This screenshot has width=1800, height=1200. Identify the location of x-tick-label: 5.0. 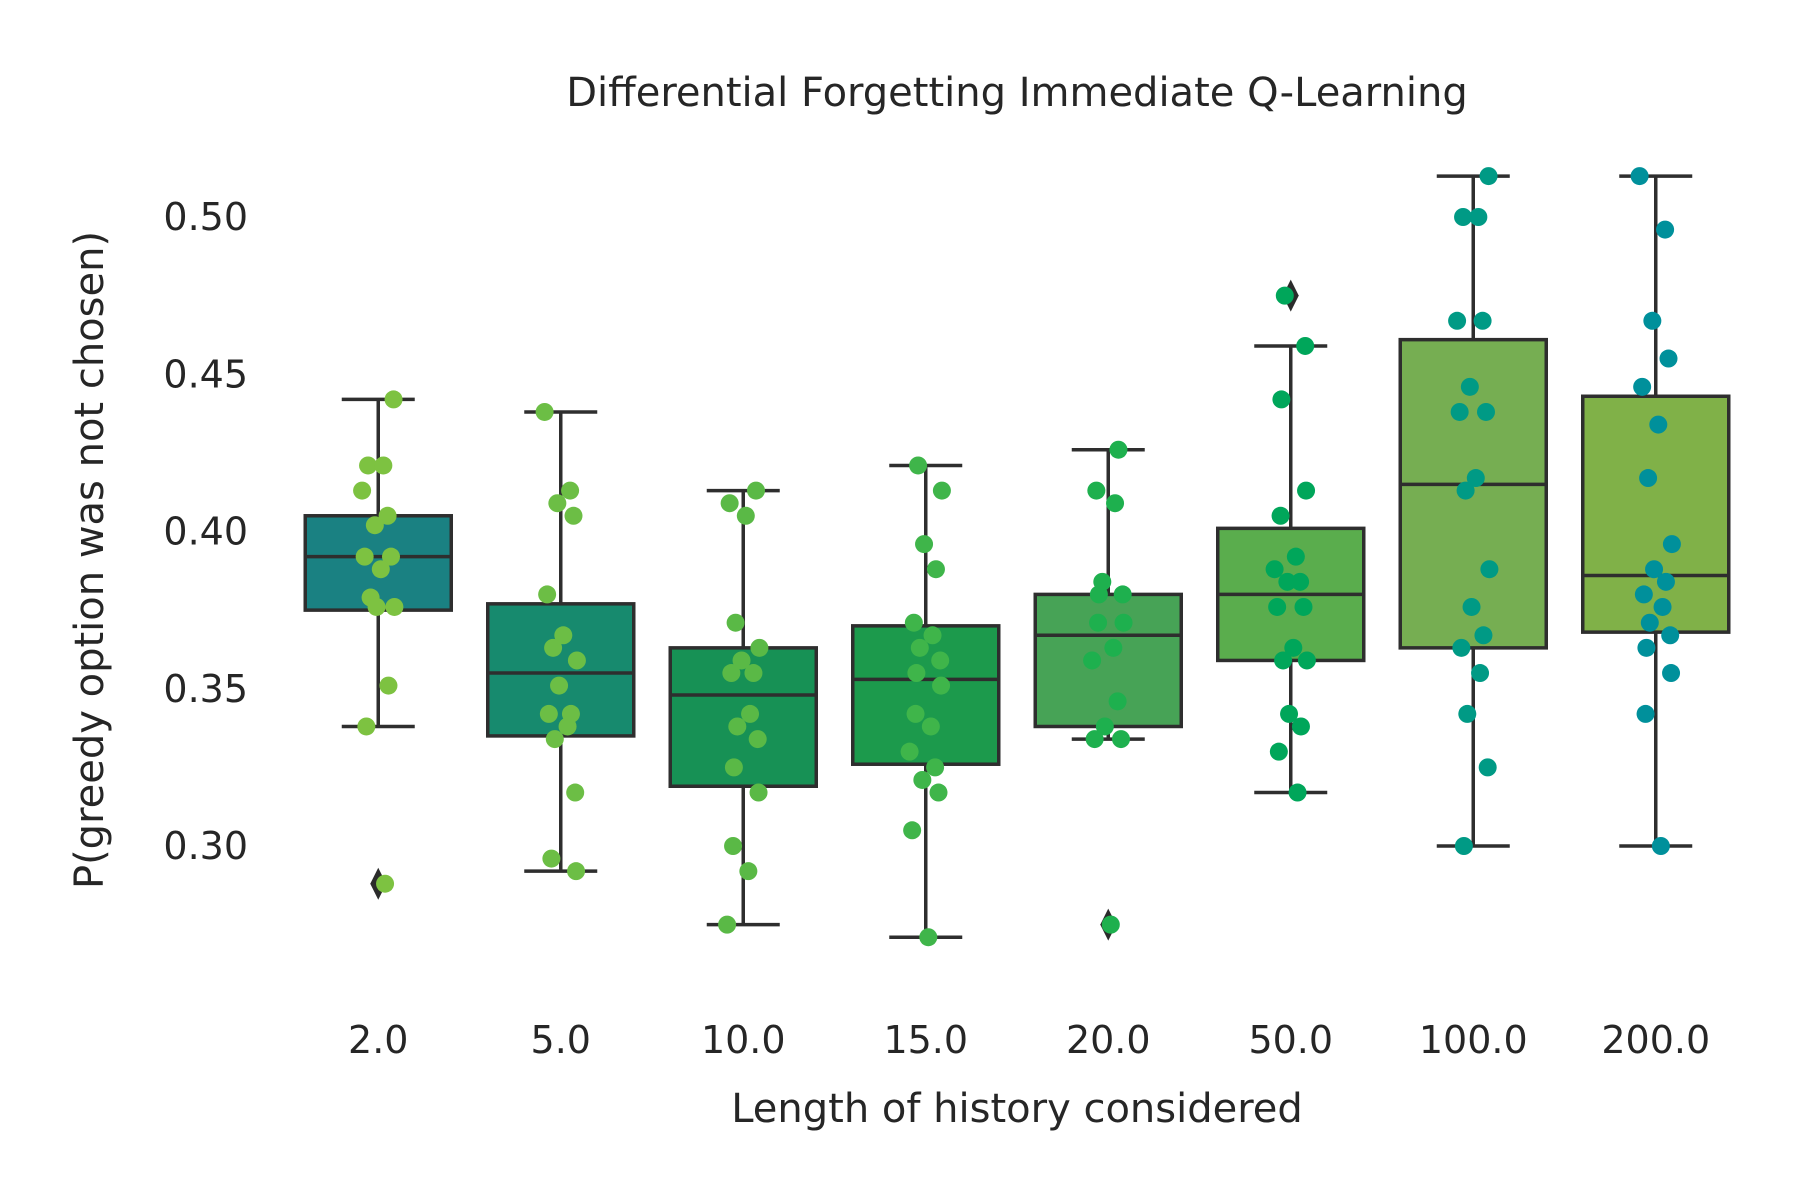
(561, 1040).